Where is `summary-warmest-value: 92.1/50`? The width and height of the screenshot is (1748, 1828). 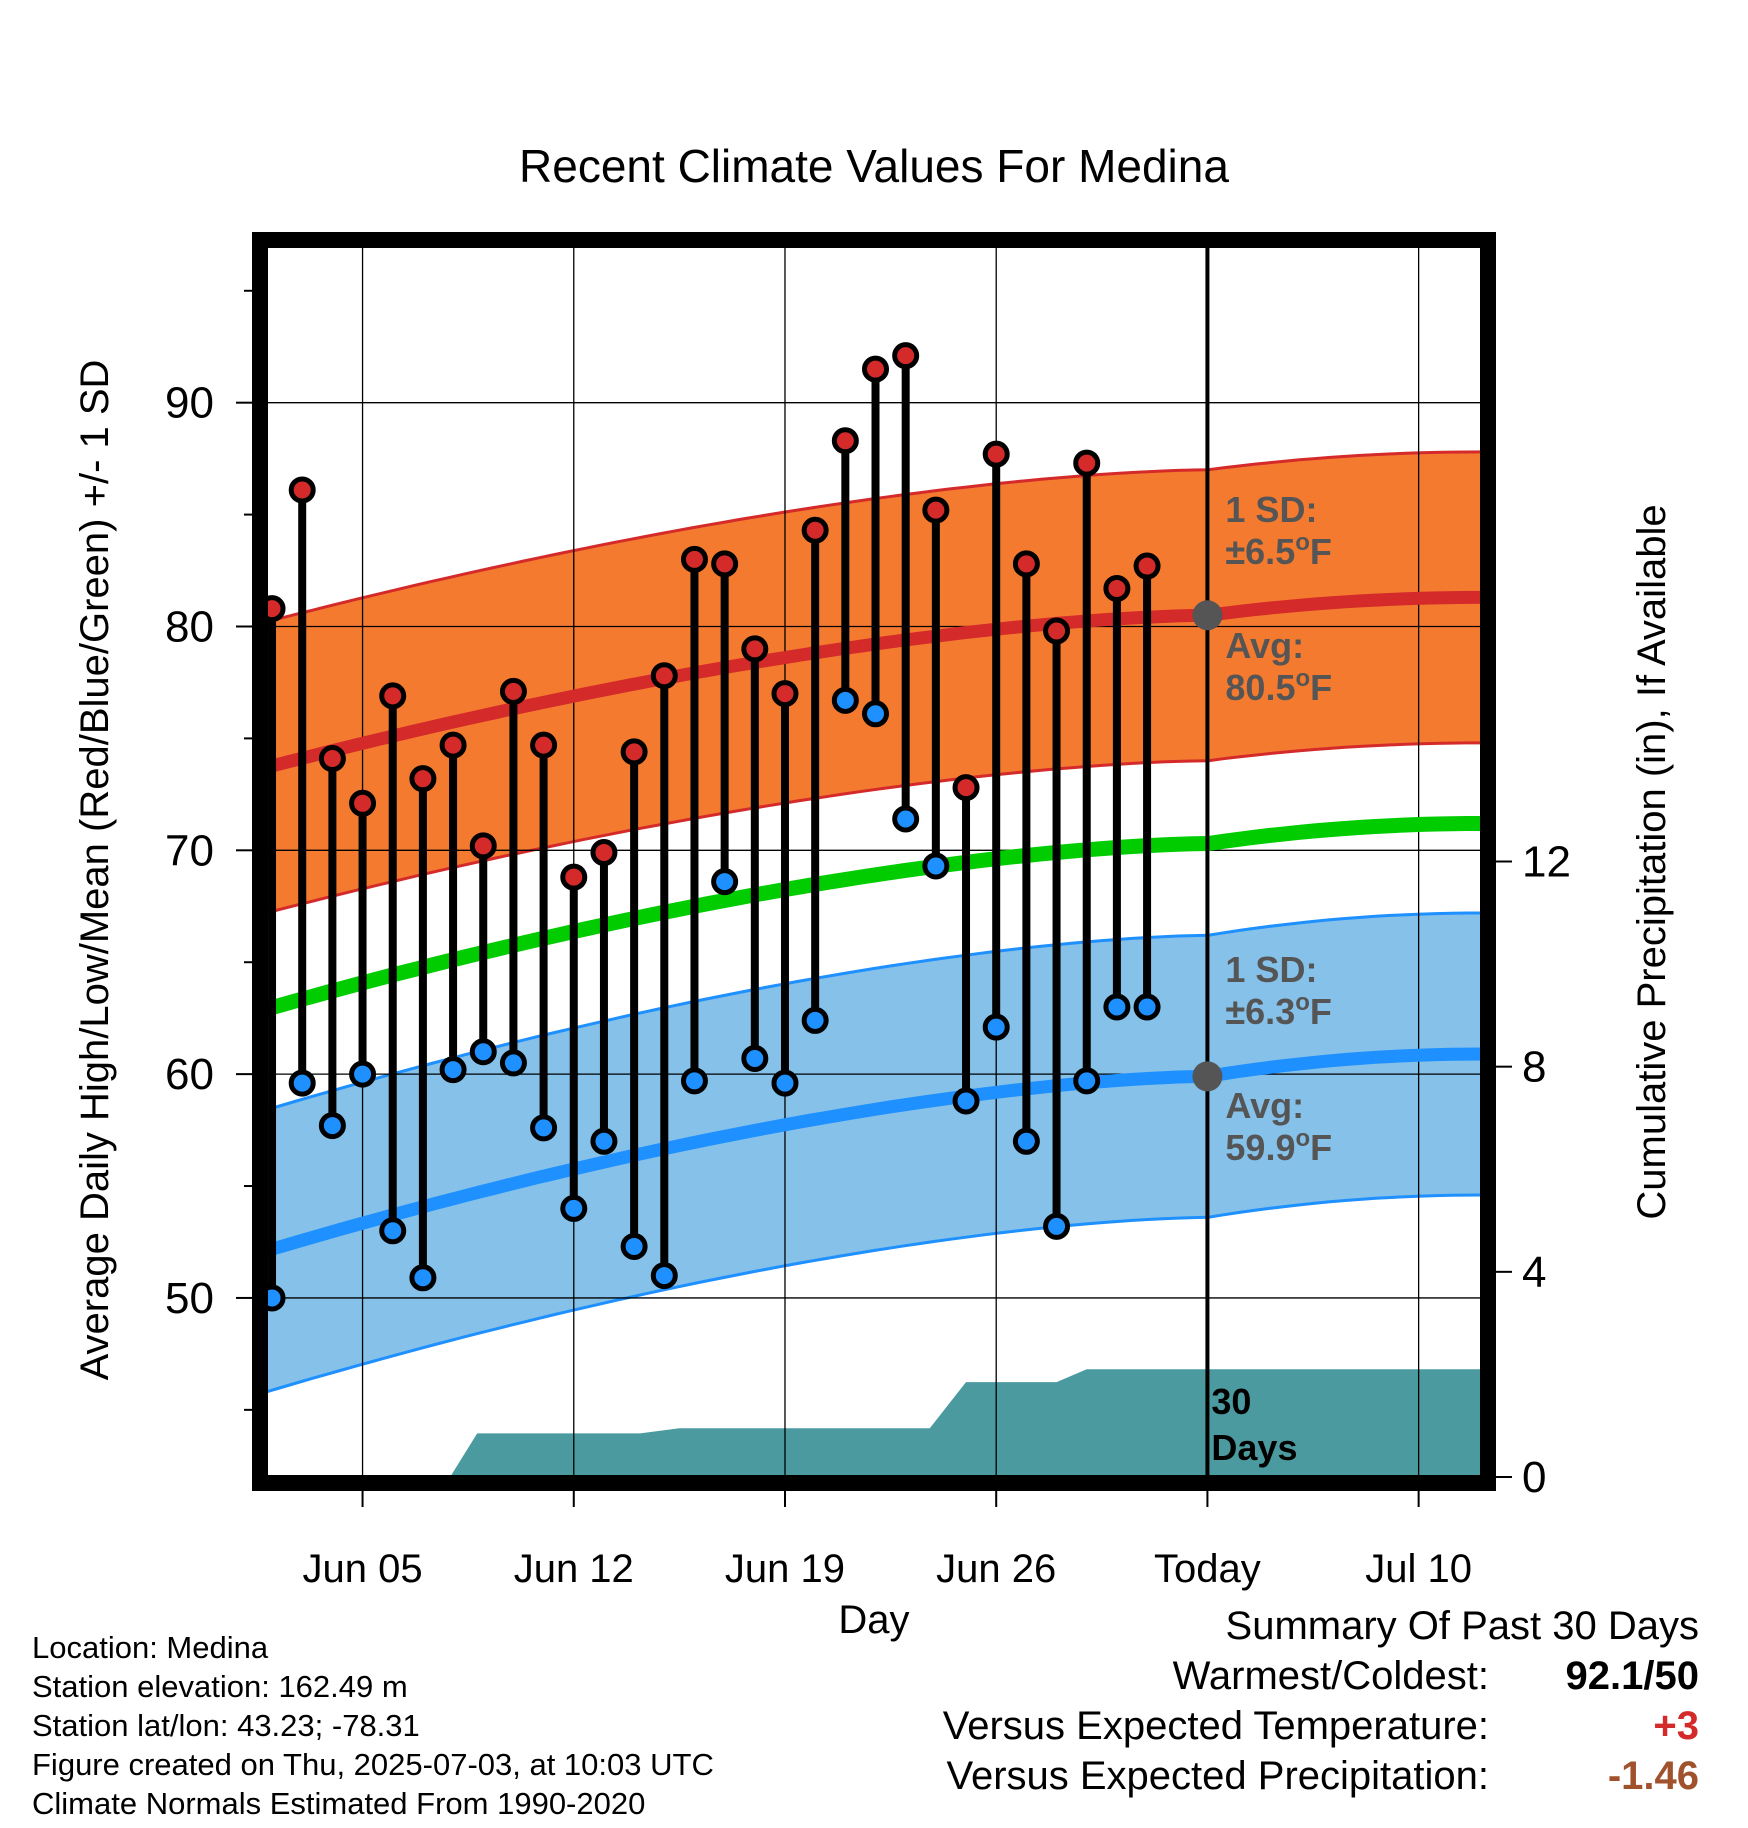 summary-warmest-value: 92.1/50 is located at coordinates (1632, 1676).